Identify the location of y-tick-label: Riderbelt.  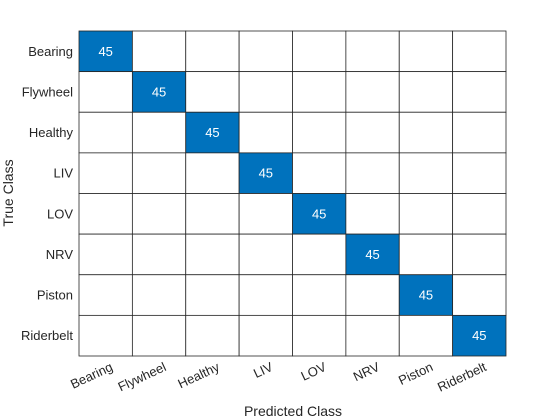
(47, 335).